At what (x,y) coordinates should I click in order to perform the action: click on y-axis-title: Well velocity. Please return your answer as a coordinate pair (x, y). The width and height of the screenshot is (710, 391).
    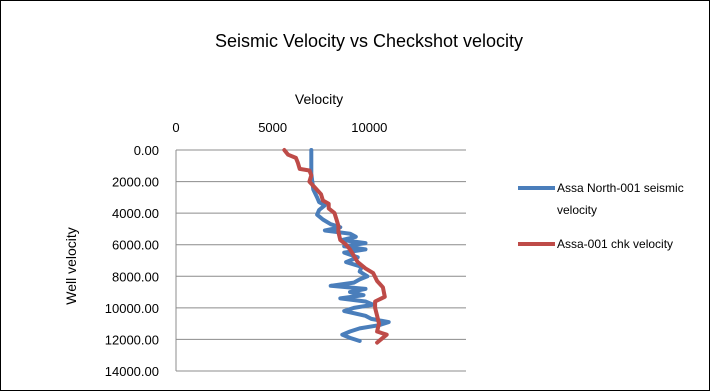
    Looking at the image, I should click on (71, 266).